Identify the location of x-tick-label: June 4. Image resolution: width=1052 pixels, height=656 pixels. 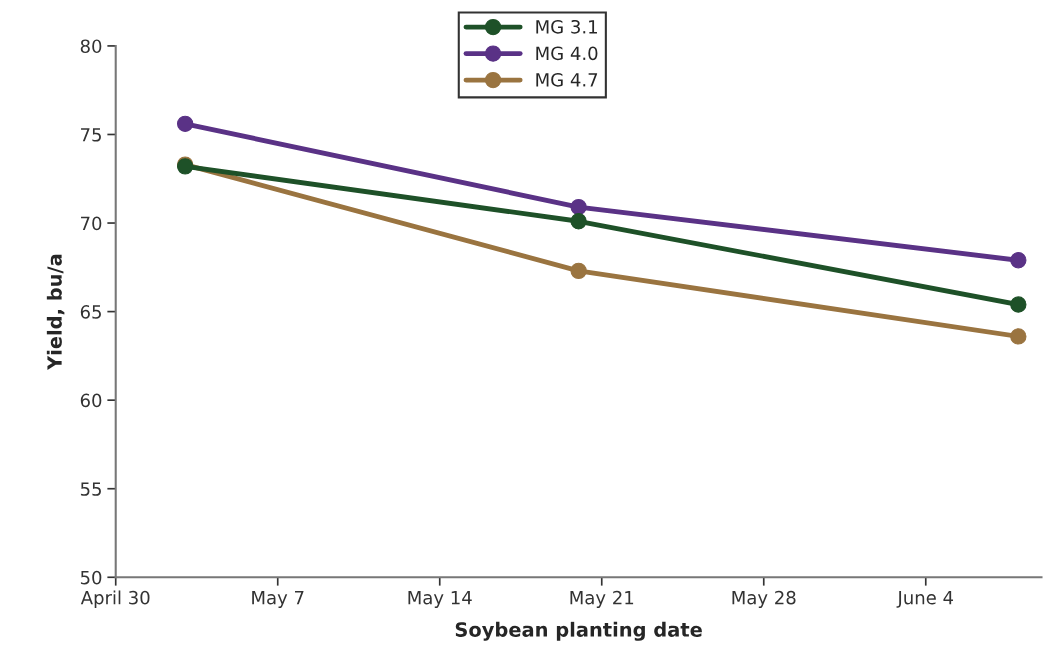
(925, 599).